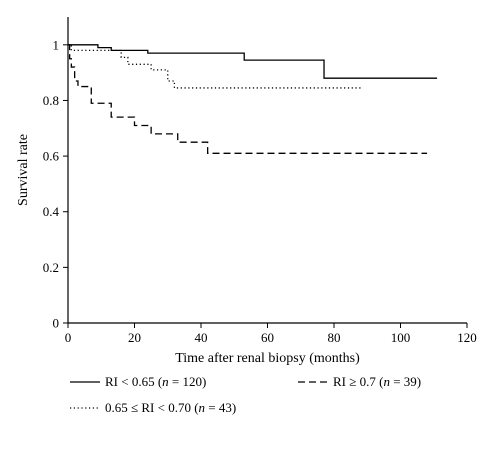  What do you see at coordinates (23, 170) in the screenshot?
I see `y-axis-title: Survival rate` at bounding box center [23, 170].